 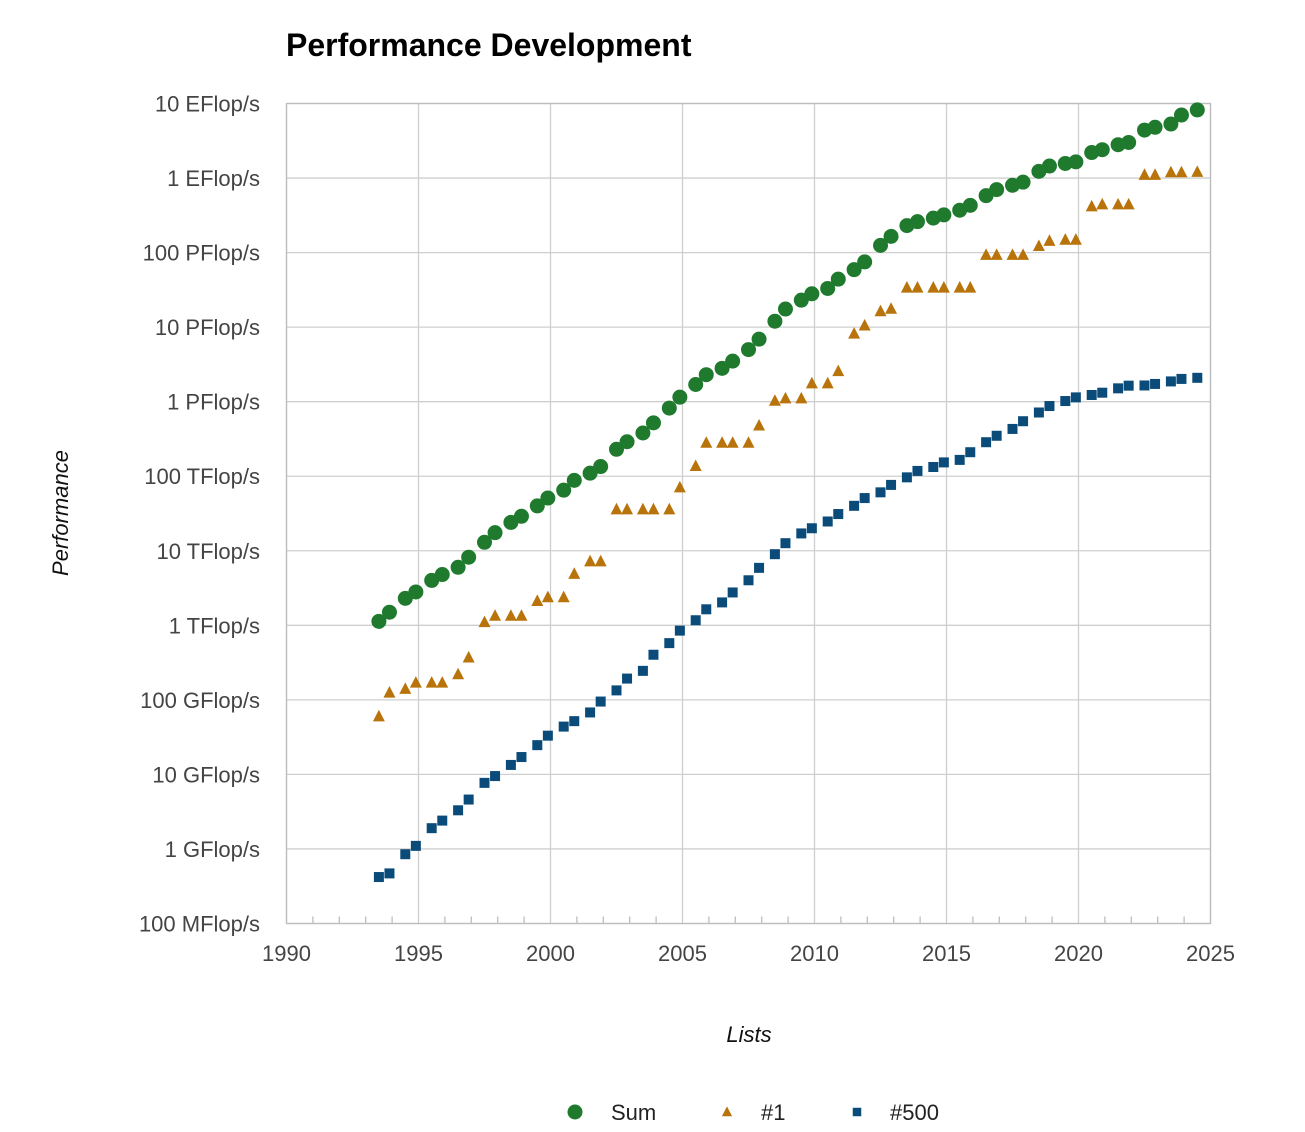 I want to click on y-tick-label: 1 GFlop/s, so click(x=212, y=849).